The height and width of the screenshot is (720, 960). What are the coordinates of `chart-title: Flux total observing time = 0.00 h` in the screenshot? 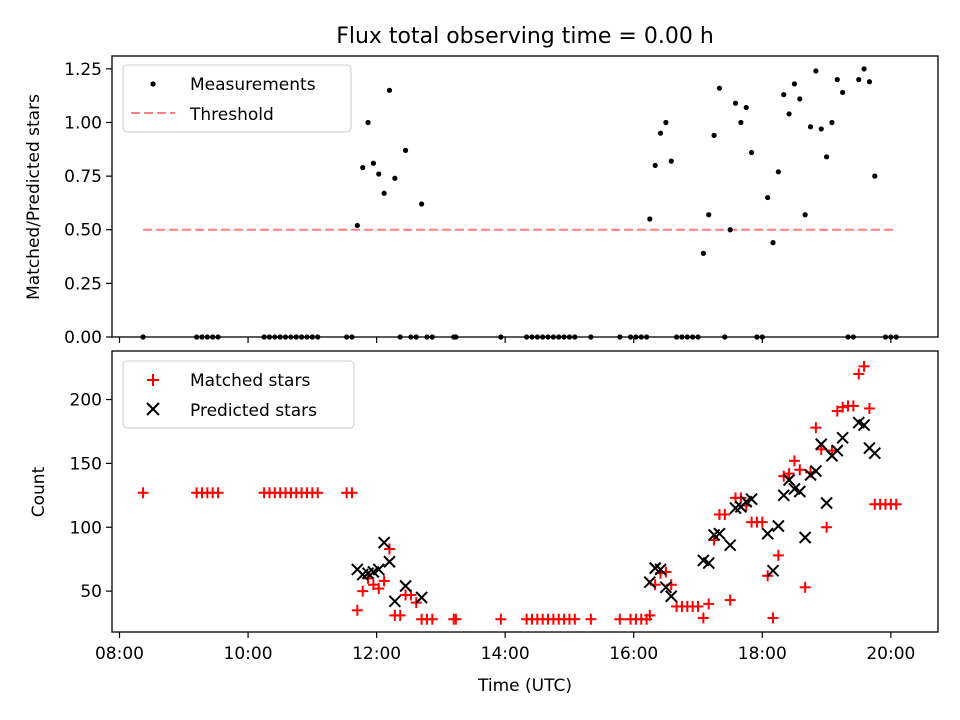 It's located at (525, 36).